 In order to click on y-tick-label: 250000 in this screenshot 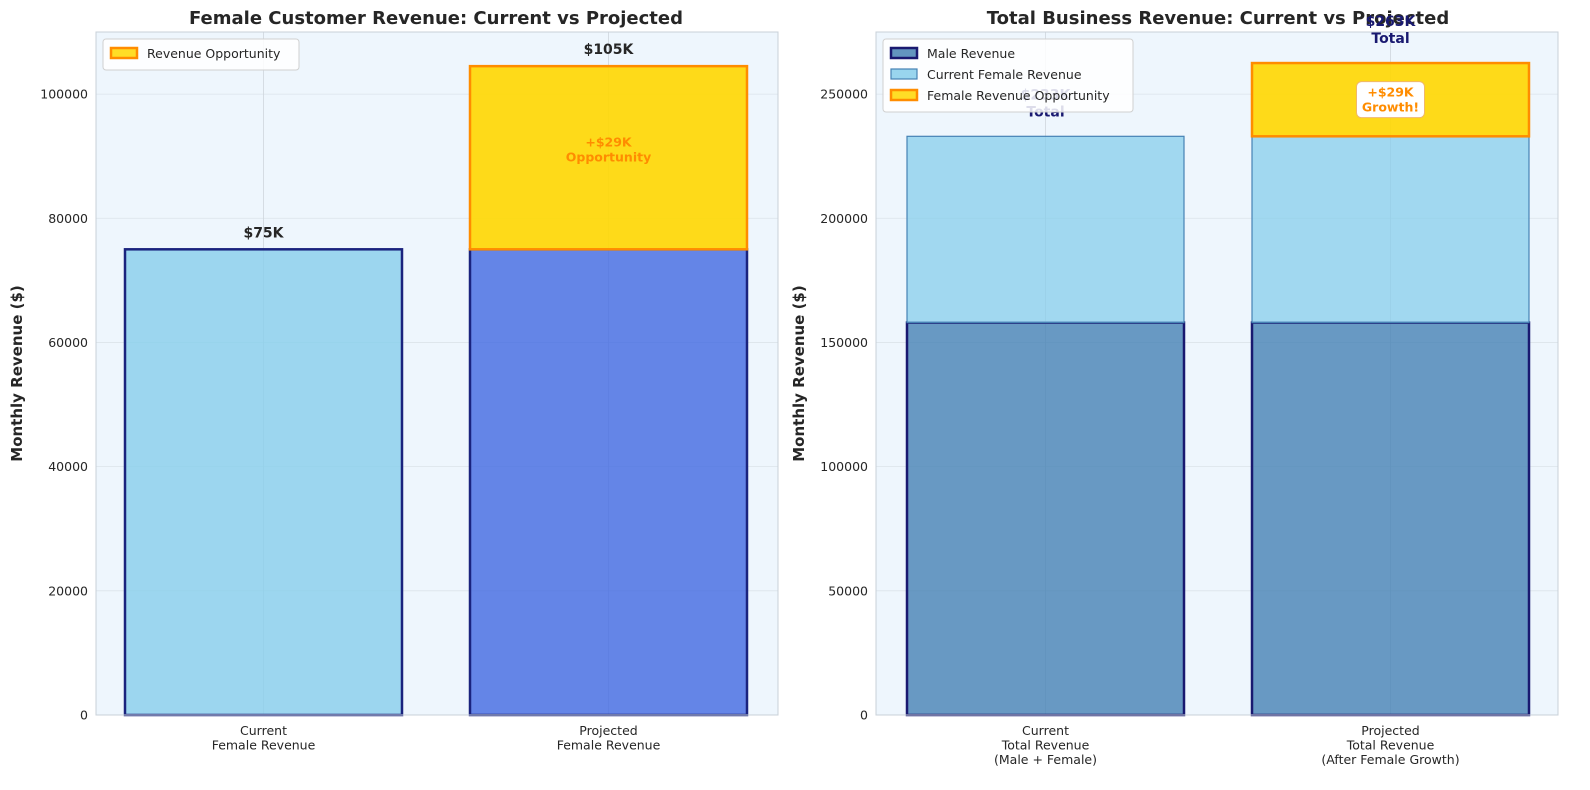, I will do `click(844, 94)`.